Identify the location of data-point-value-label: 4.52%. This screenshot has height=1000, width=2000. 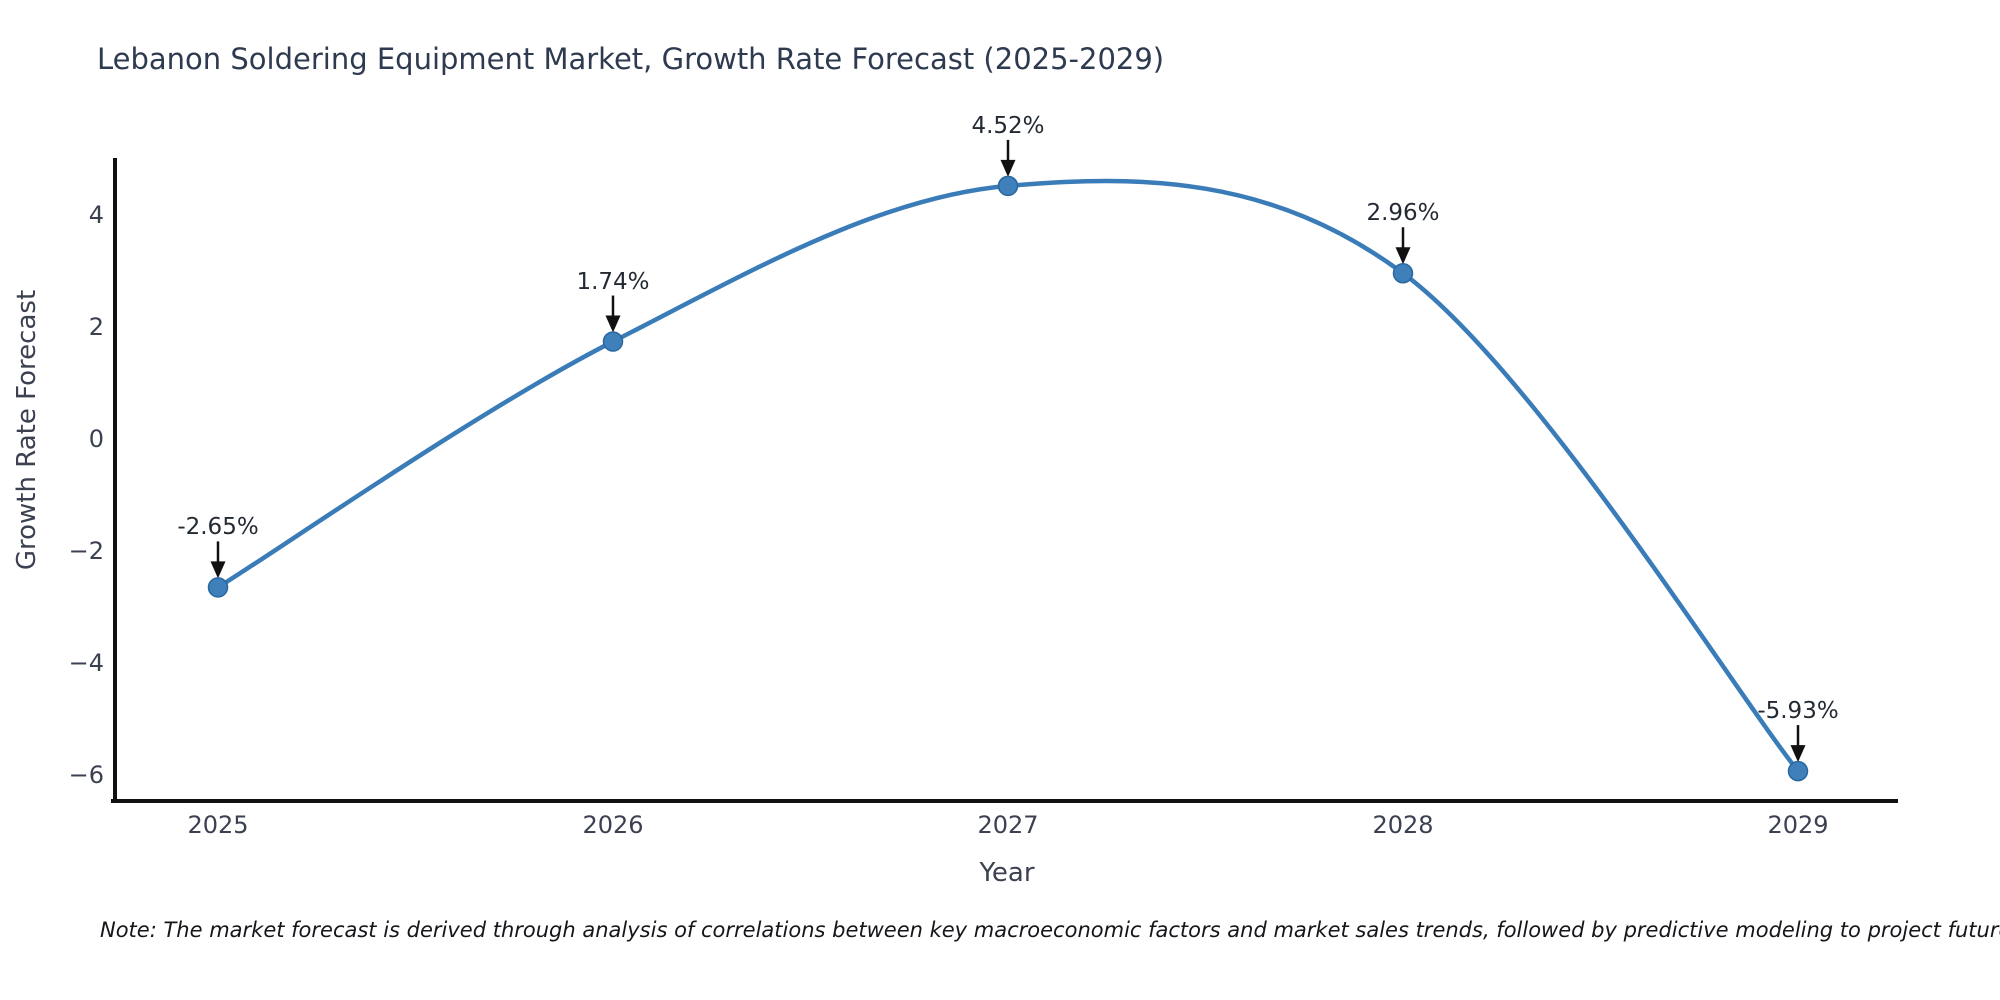
(1008, 125).